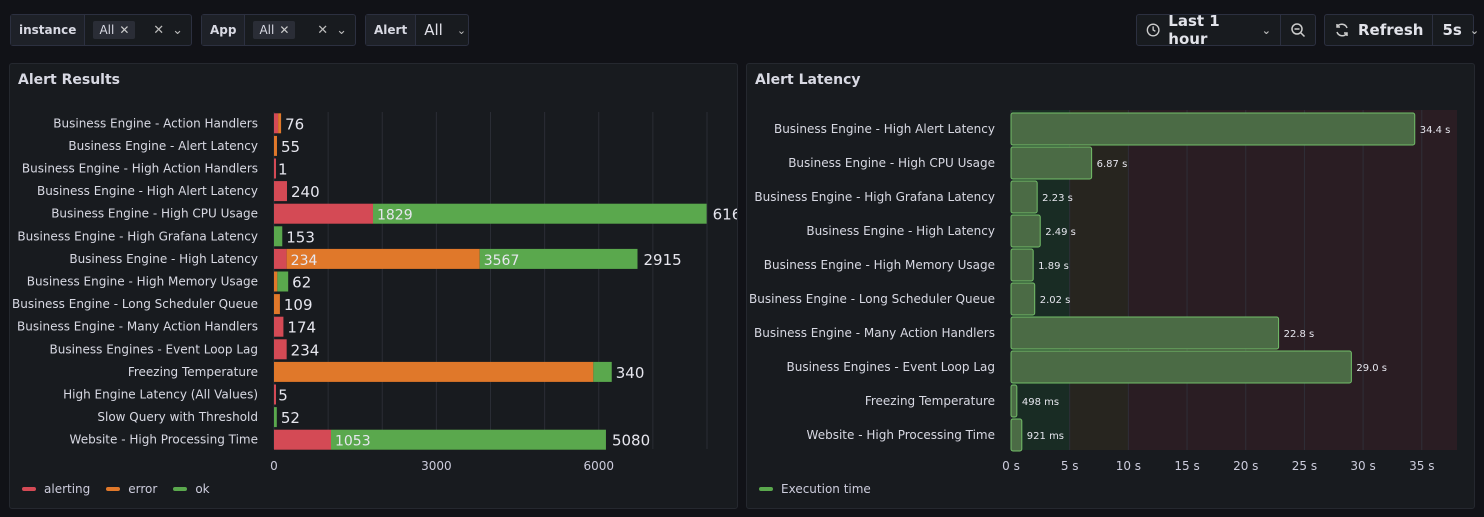 The height and width of the screenshot is (517, 1484). Describe the element at coordinates (1011, 466) in the screenshot. I see `x-tick-label: 0 s` at that location.